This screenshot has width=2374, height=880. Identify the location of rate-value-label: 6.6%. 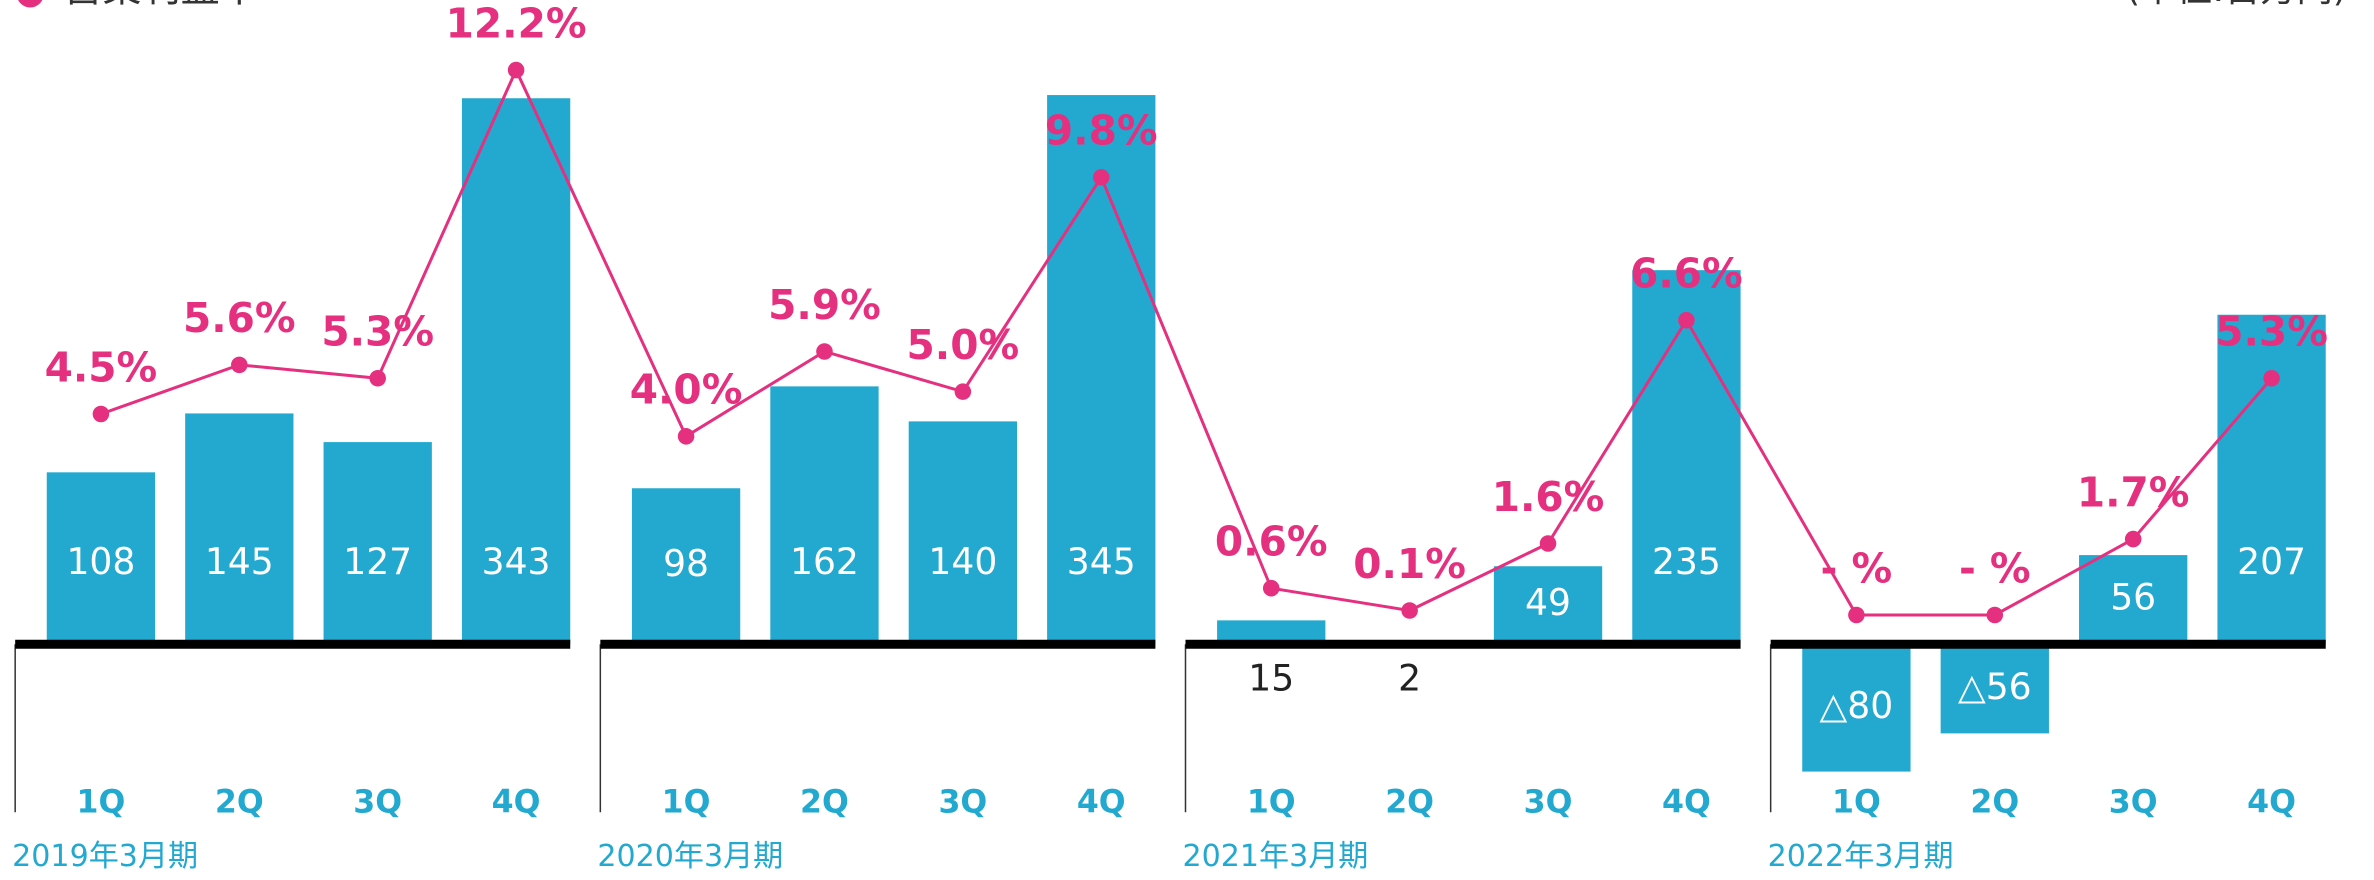
(1686, 274).